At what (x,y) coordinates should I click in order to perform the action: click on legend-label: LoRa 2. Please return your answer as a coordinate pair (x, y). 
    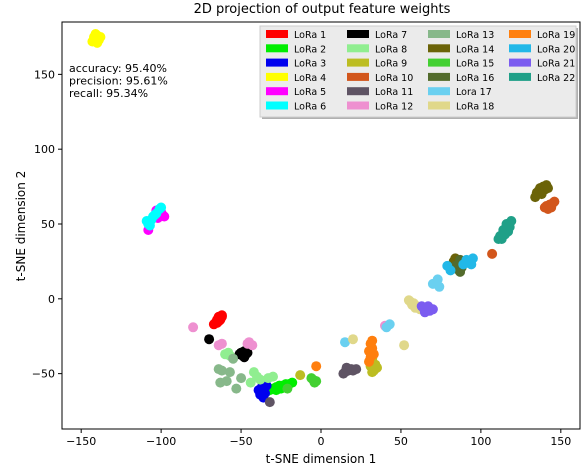
    Looking at the image, I should click on (310, 49).